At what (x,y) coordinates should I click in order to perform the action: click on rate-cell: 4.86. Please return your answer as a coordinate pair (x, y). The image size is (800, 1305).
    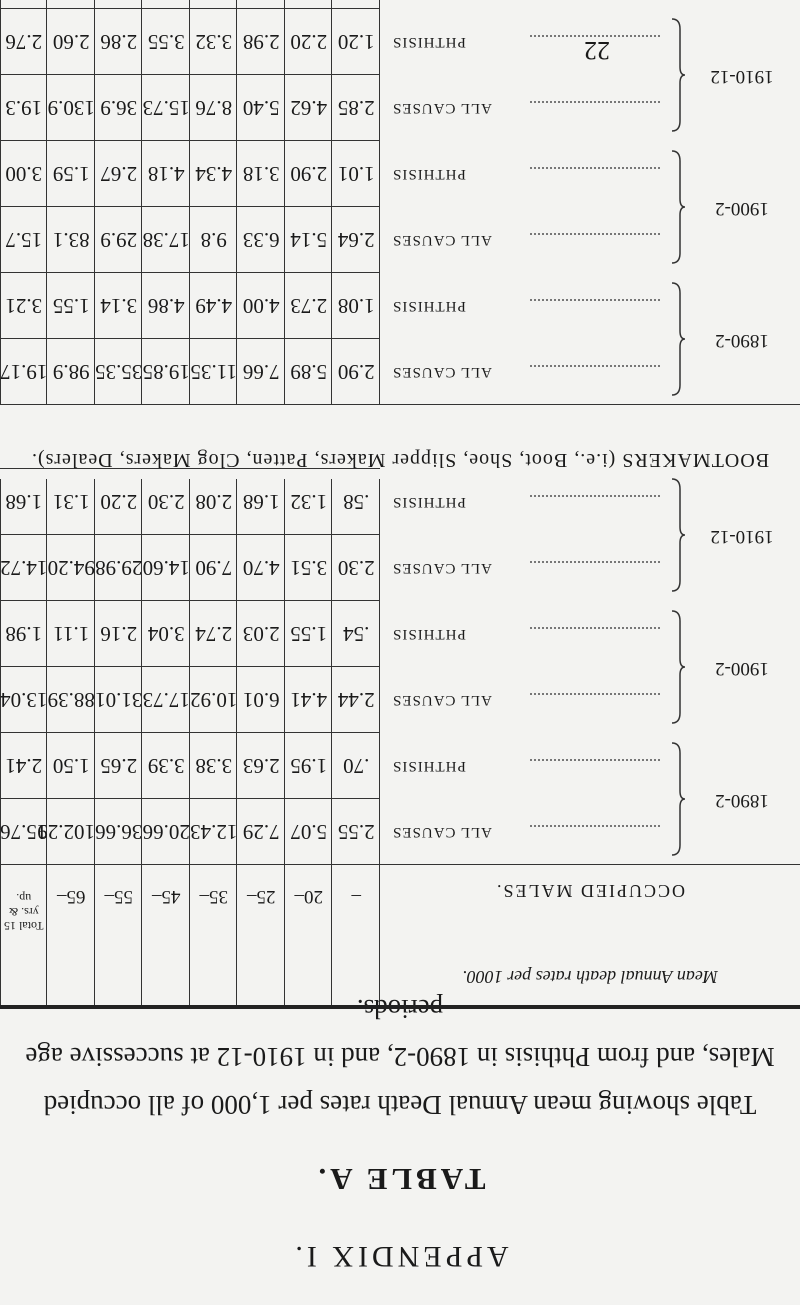
    Looking at the image, I should click on (166, 306).